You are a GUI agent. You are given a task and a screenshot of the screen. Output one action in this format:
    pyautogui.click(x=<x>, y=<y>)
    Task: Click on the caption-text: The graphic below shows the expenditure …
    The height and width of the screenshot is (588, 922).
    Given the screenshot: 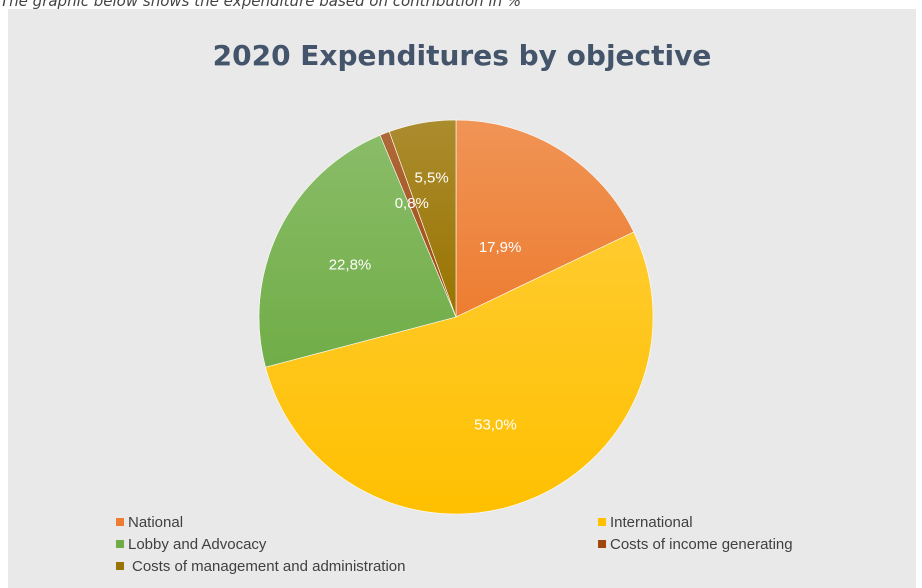 What is the action you would take?
    pyautogui.click(x=261, y=5)
    